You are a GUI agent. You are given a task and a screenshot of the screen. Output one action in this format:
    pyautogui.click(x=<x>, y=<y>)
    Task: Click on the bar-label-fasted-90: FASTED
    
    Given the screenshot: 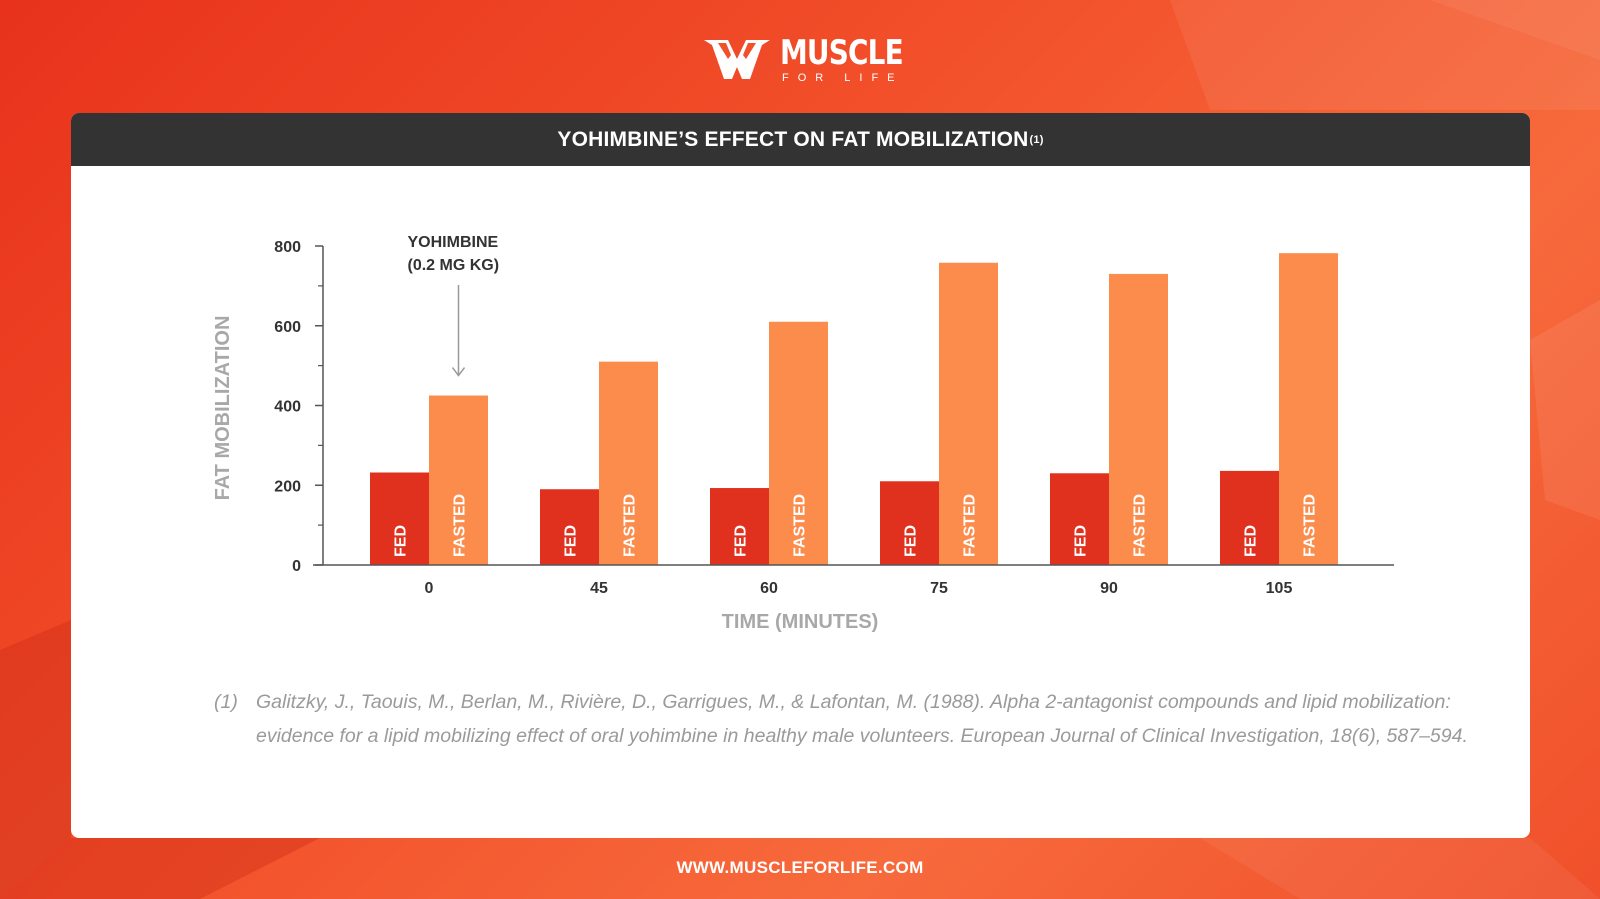 What is the action you would take?
    pyautogui.click(x=1140, y=525)
    